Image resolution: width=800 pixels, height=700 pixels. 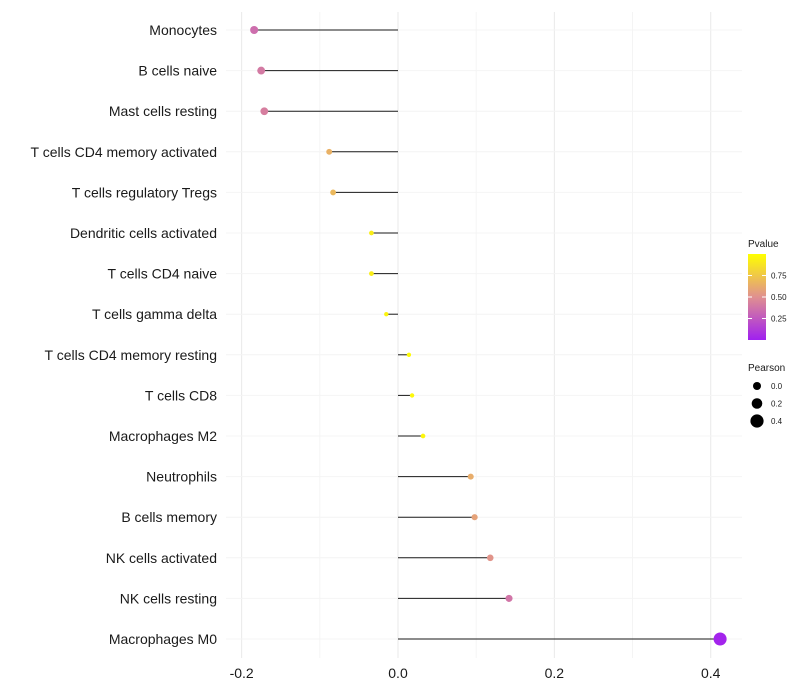 I want to click on x-axis-ticks: -0.2 0.0 0.2 0.4, so click(x=475, y=673).